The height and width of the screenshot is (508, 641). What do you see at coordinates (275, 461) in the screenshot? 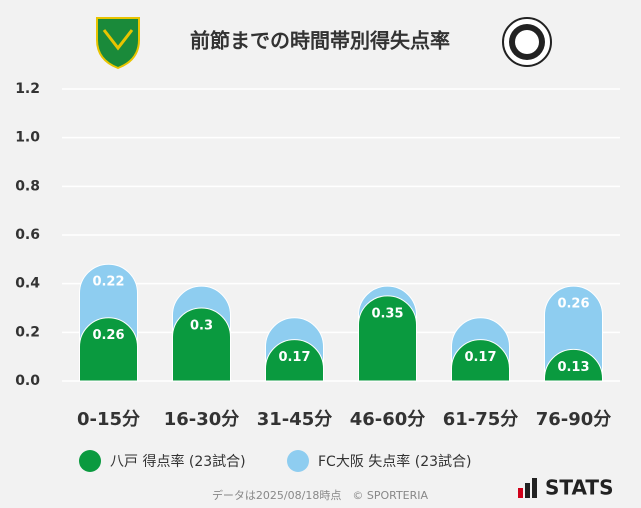
I see `legend: 八戸 得点率 (23試合) FC大阪 失点率 (23試合)` at bounding box center [275, 461].